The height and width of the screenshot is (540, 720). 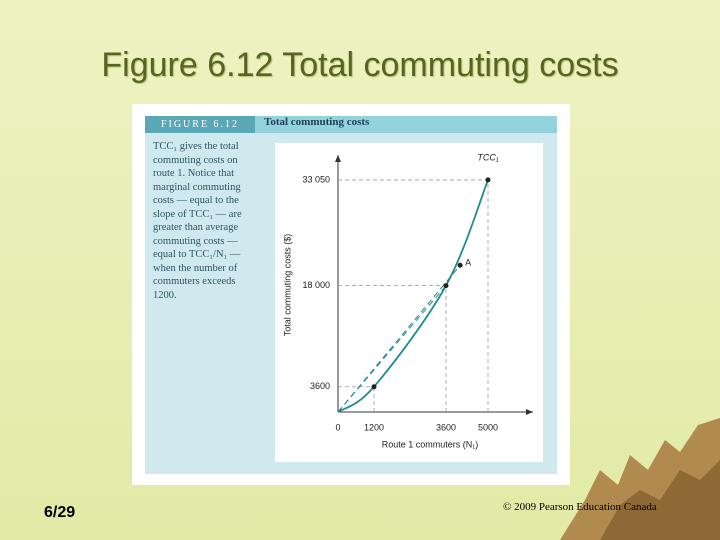 I want to click on line, so click(x=413, y=296).